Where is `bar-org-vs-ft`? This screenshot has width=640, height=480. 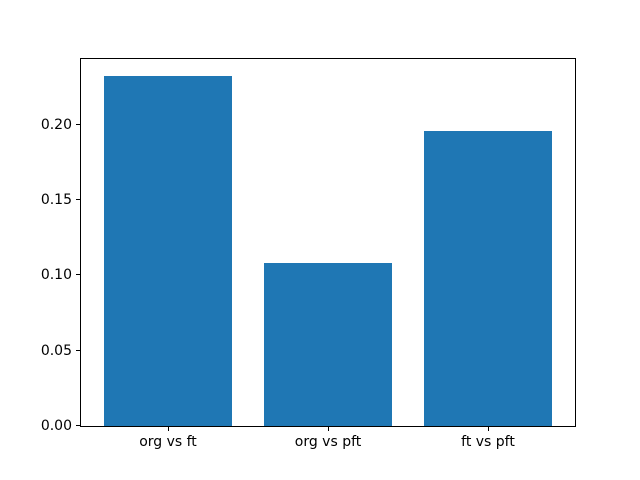
bar-org-vs-ft is located at coordinates (168, 251).